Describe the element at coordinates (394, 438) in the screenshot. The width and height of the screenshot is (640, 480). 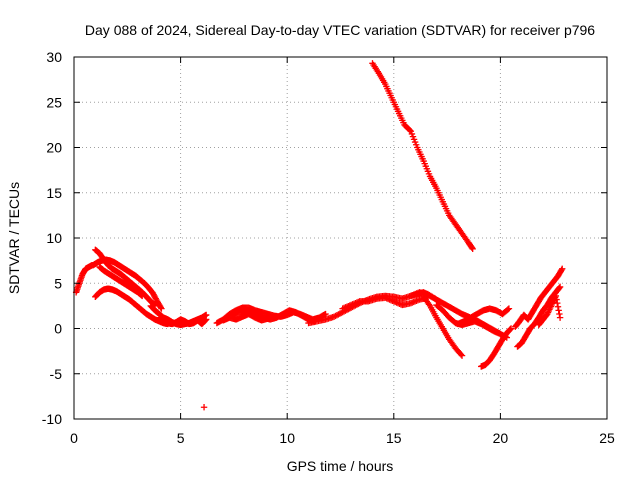
I see `x-tick-label: 15` at that location.